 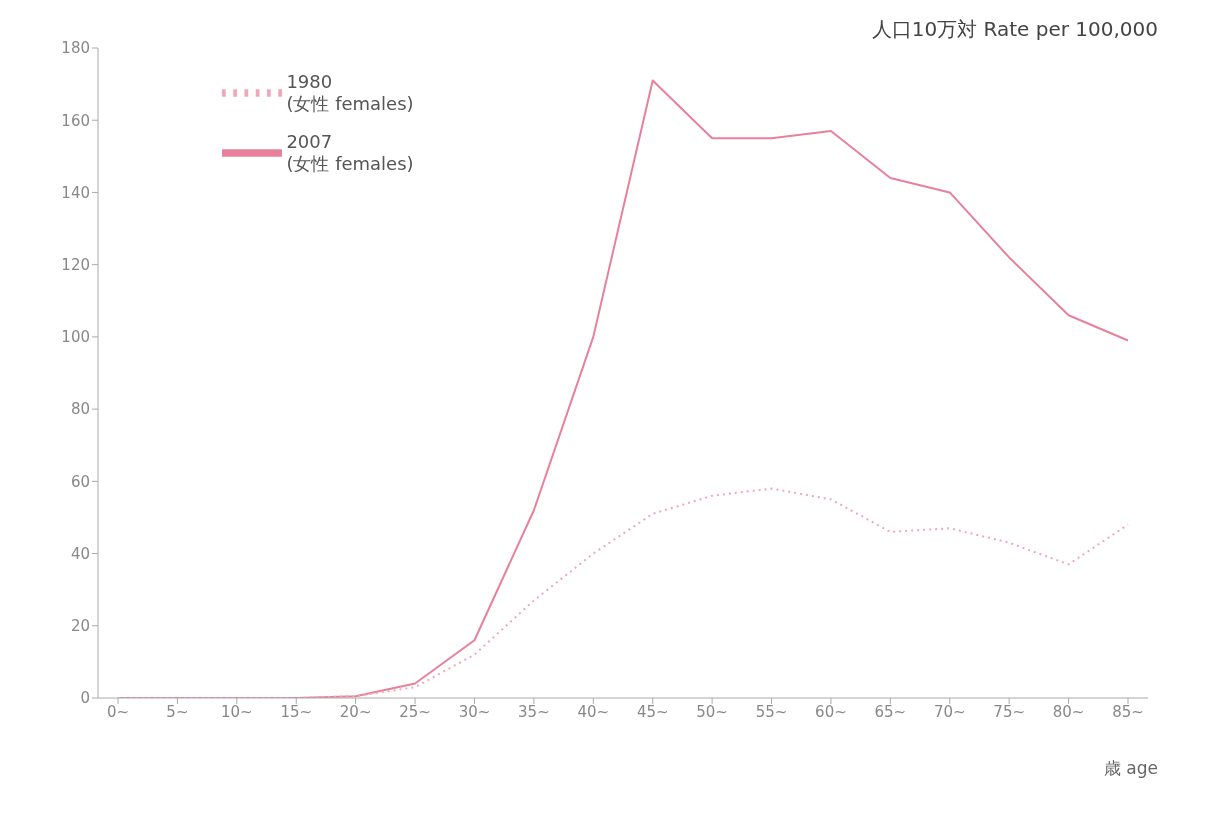 What do you see at coordinates (350, 93) in the screenshot?
I see `legend-label: 1980 (女性 females)` at bounding box center [350, 93].